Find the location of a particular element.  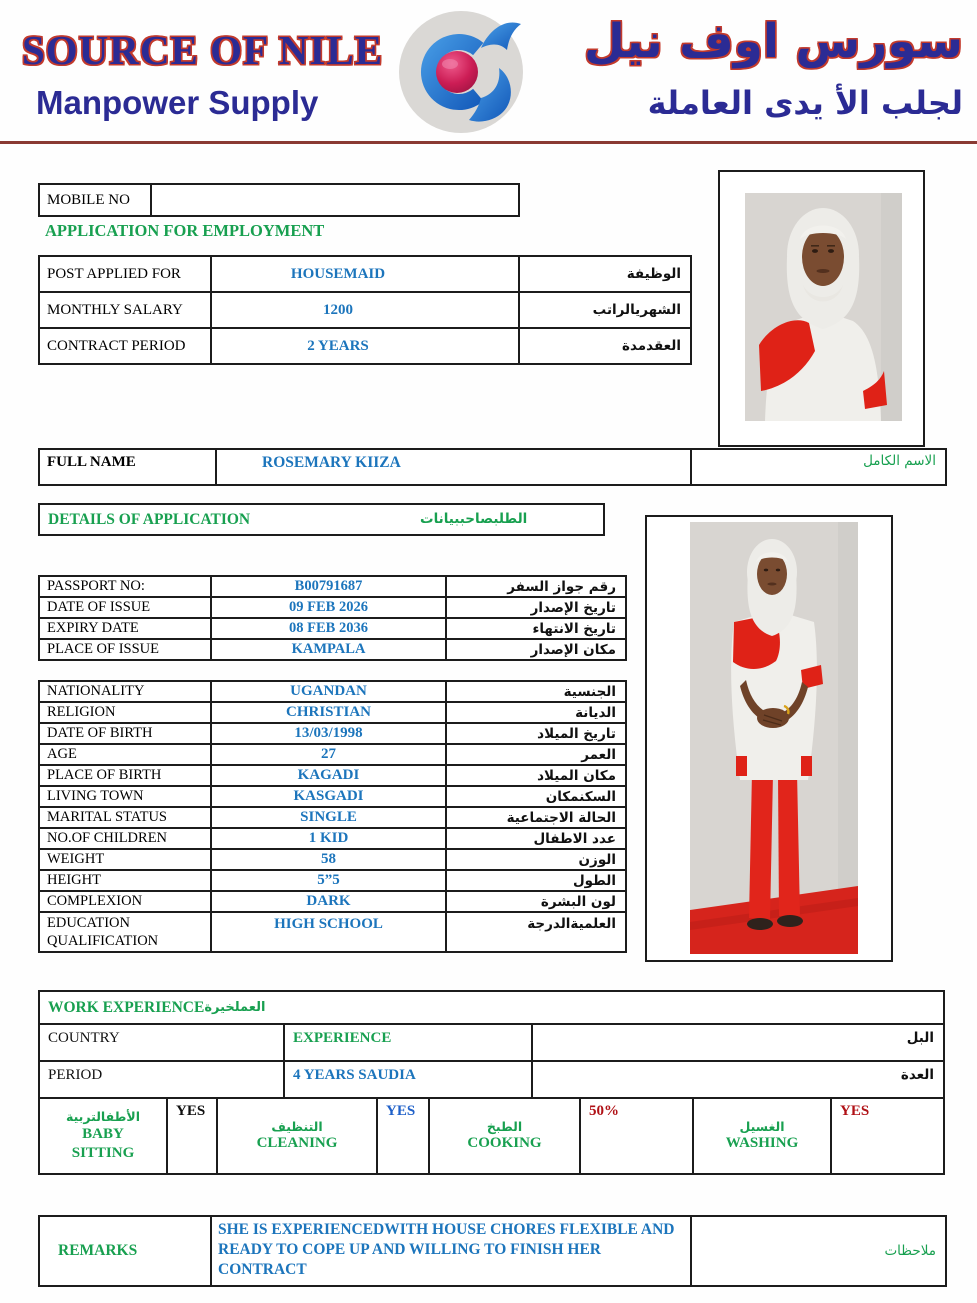

full-name-table: FULL NAME ROSEMARY KIIZA الاسم الكامل is located at coordinates (492, 467).